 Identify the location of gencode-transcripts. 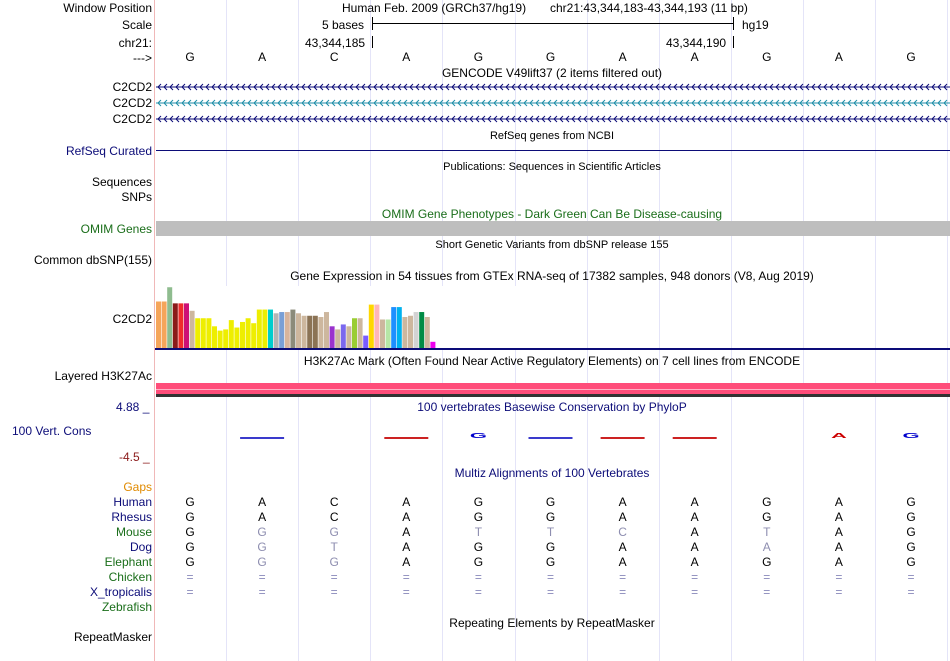
(553, 104).